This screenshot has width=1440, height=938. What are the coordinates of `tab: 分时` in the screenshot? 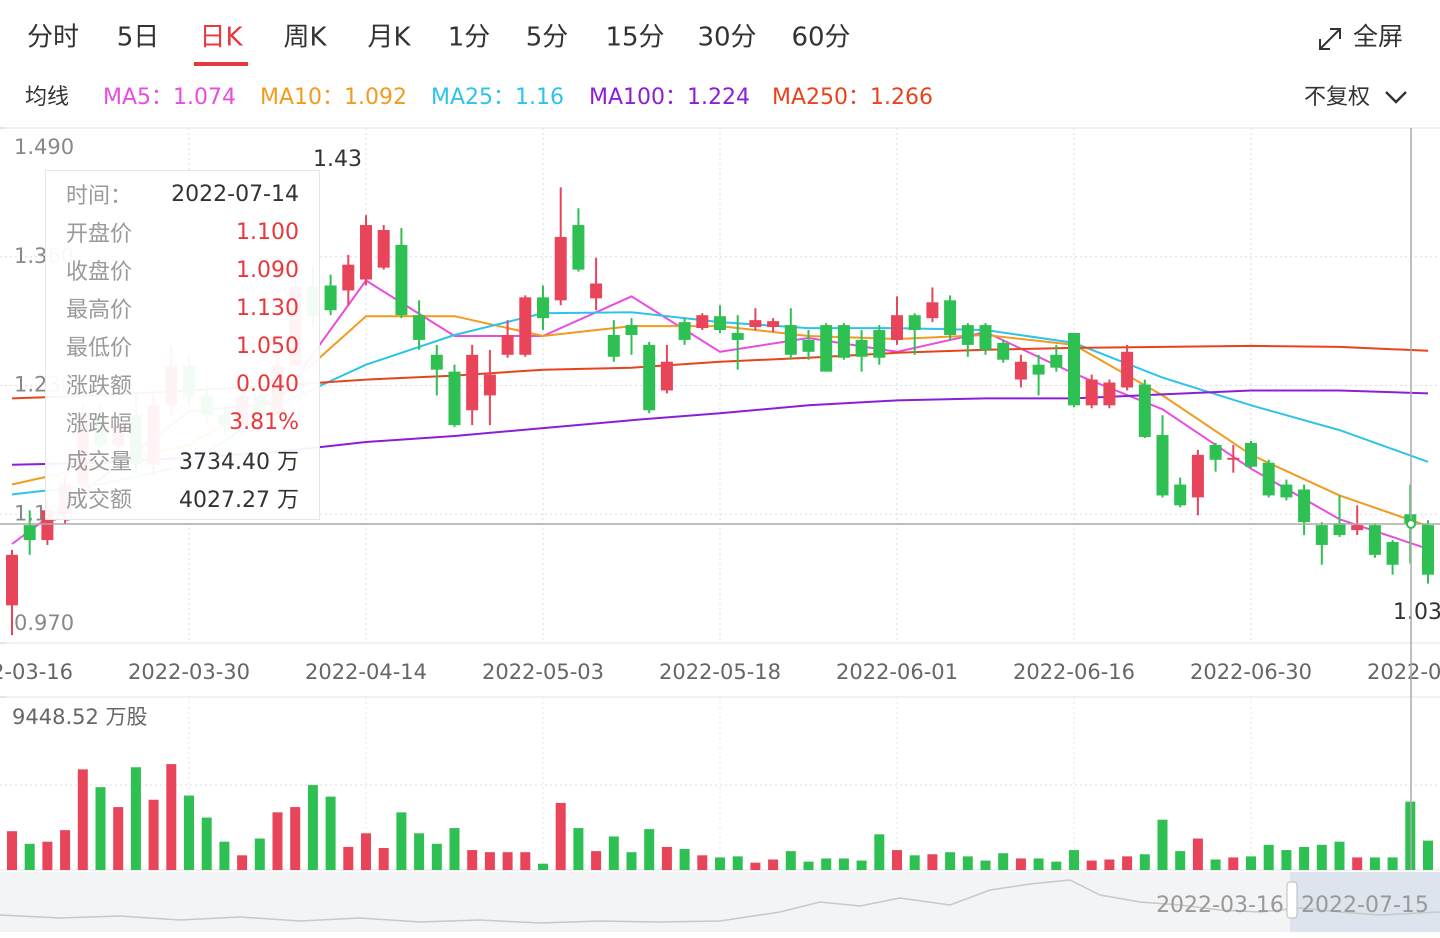 It's located at (53, 38).